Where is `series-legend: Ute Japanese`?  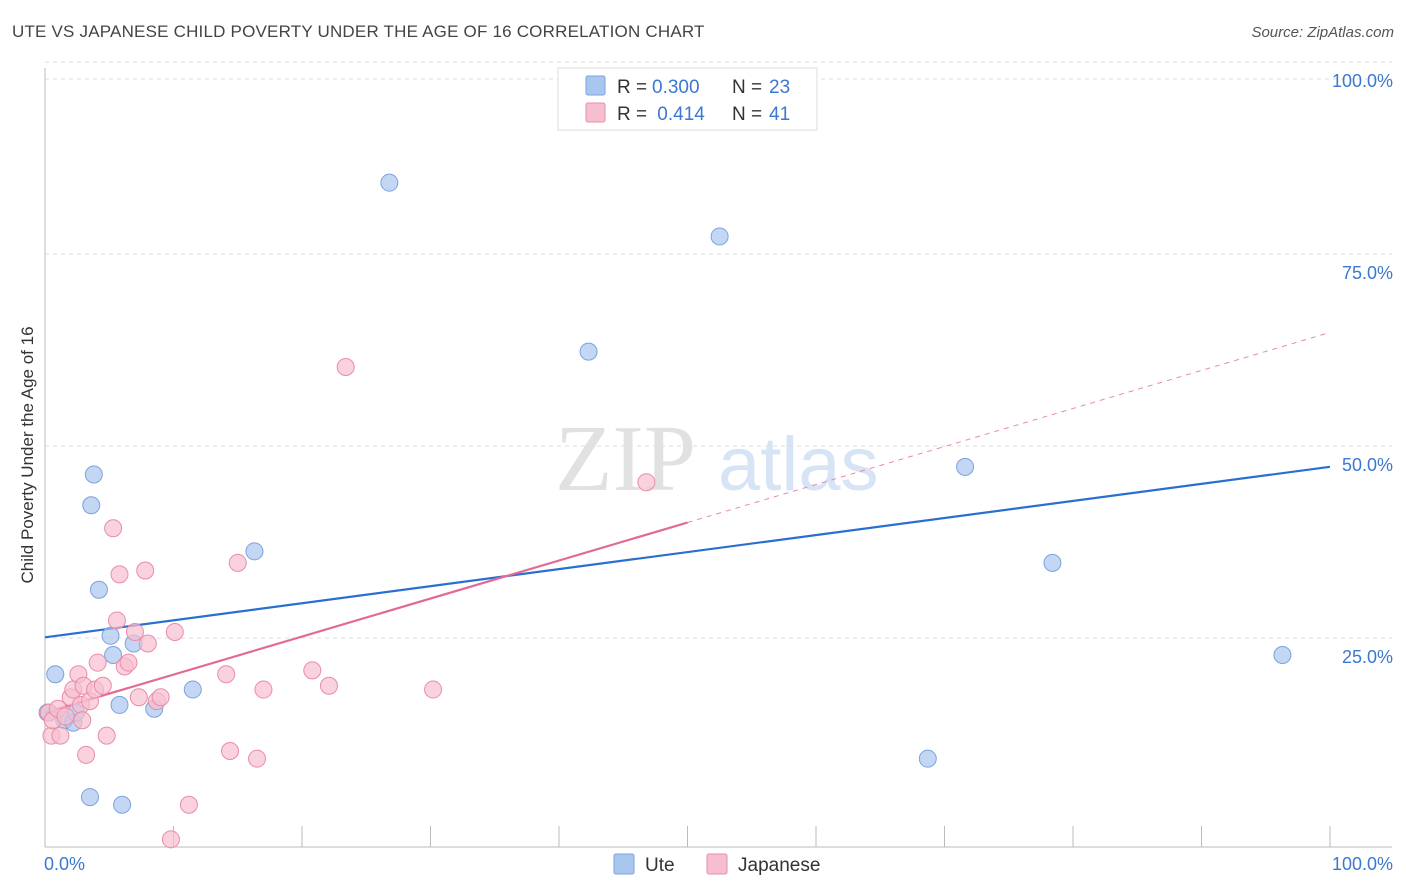 series-legend: Ute Japanese is located at coordinates (716, 864).